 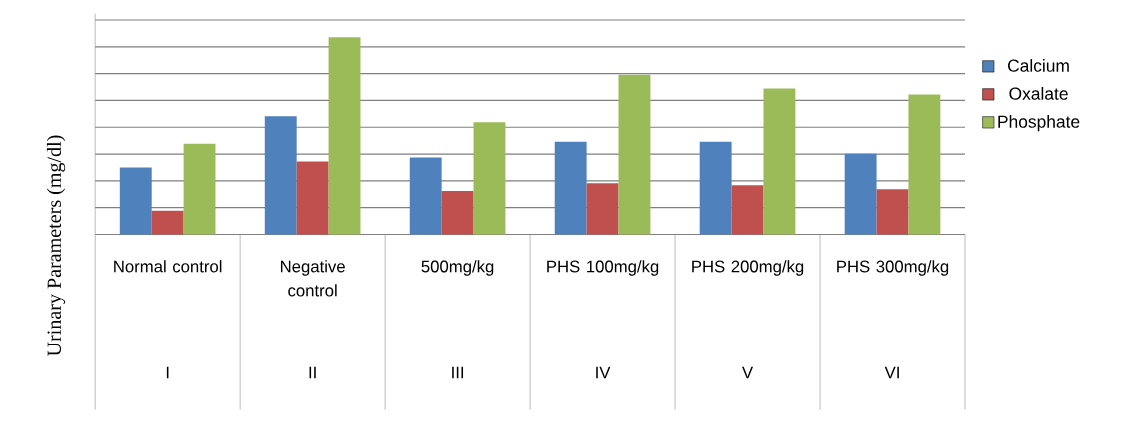 I want to click on legend-label: Oxalate, so click(x=1038, y=93).